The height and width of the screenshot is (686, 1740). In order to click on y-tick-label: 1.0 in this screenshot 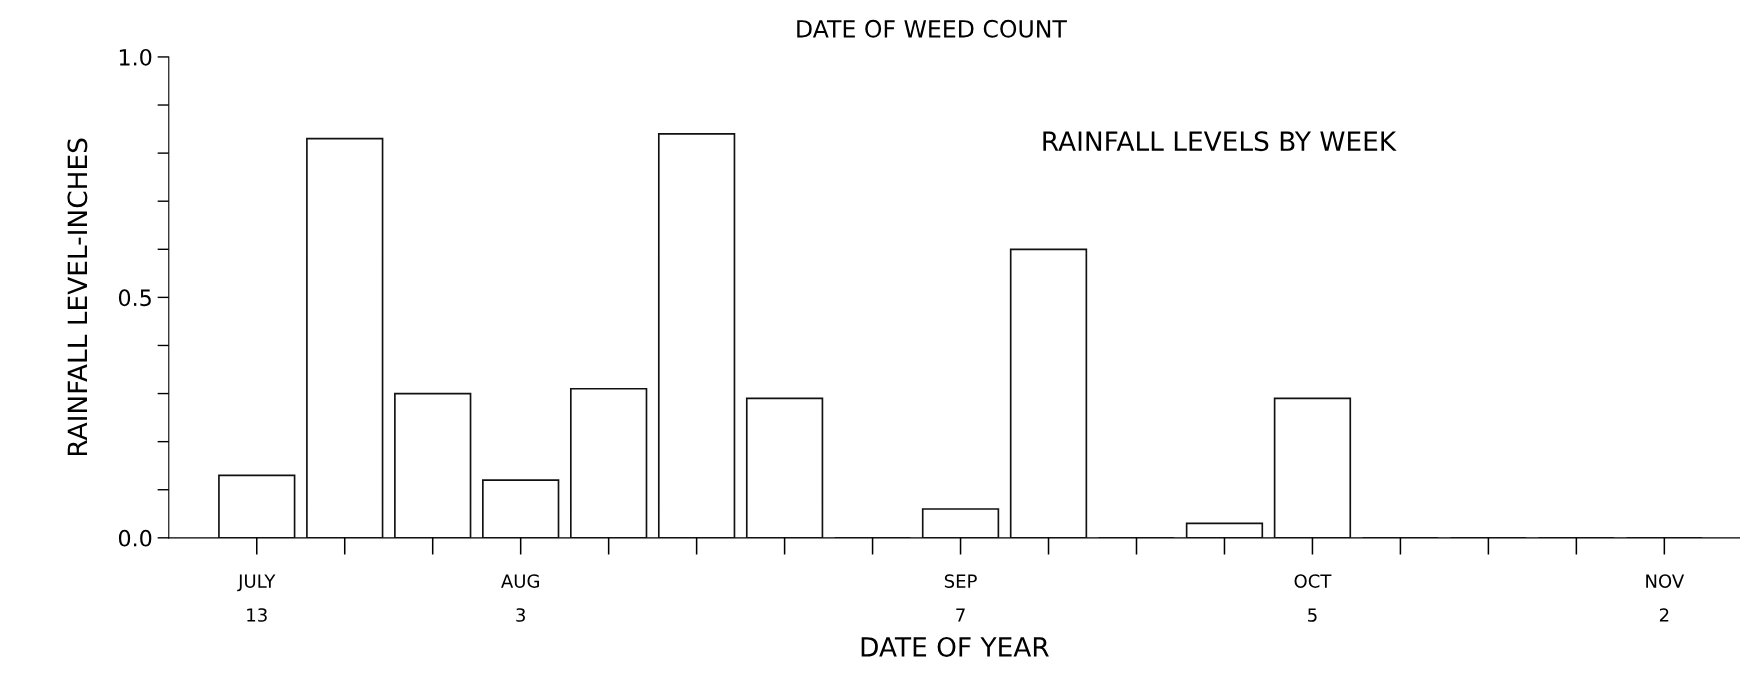, I will do `click(135, 57)`.